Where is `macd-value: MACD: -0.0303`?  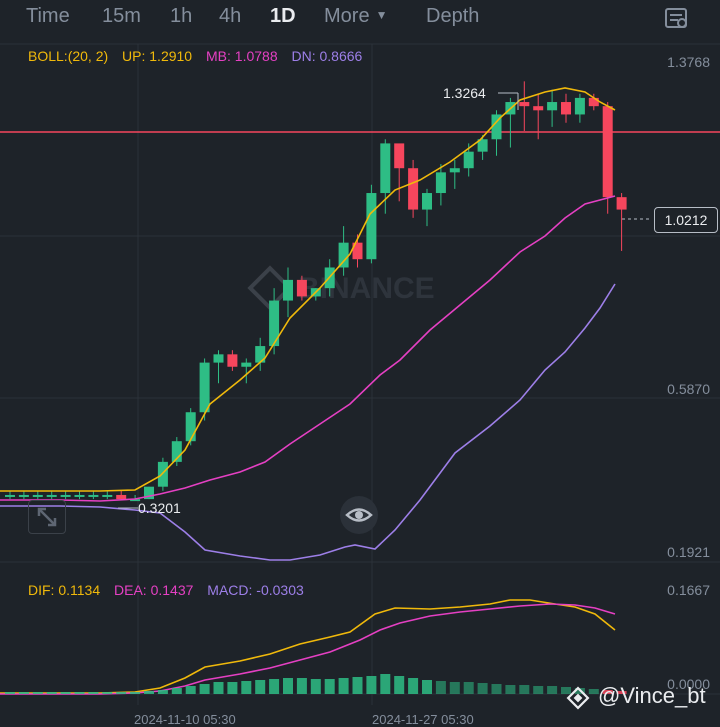 macd-value: MACD: -0.0303 is located at coordinates (255, 590).